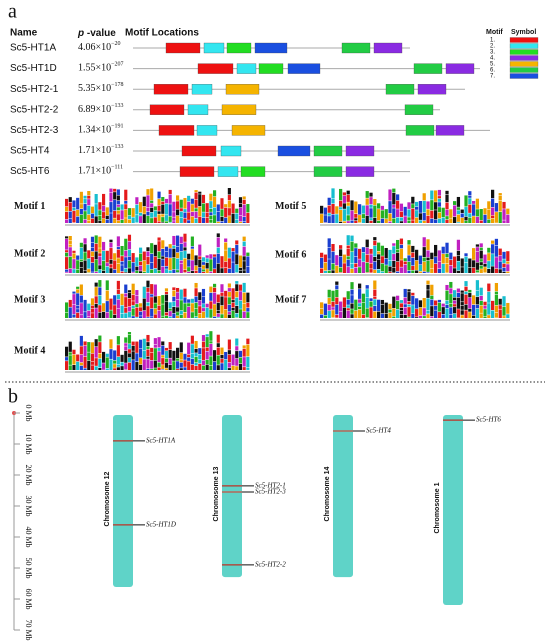 Image resolution: width=550 pixels, height=643 pixels. Describe the element at coordinates (29, 253) in the screenshot. I see `motif-label: Motif 2` at that location.